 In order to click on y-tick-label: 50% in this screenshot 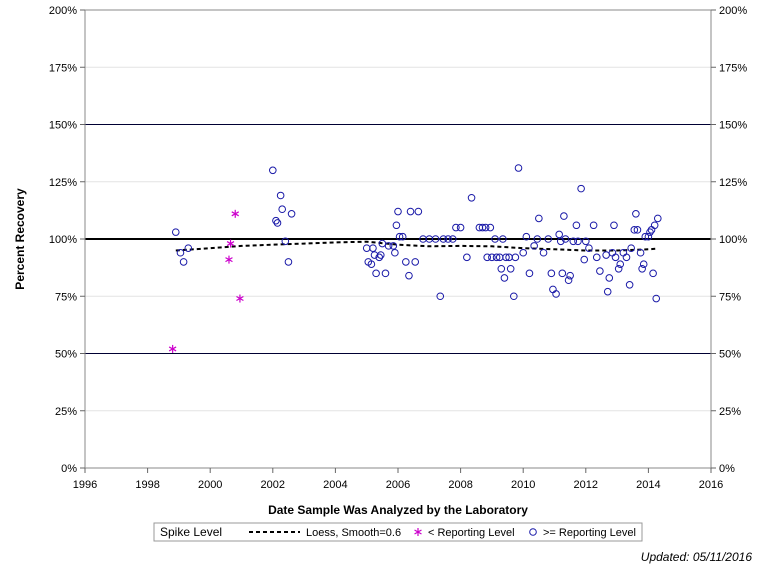, I will do `click(730, 355)`.